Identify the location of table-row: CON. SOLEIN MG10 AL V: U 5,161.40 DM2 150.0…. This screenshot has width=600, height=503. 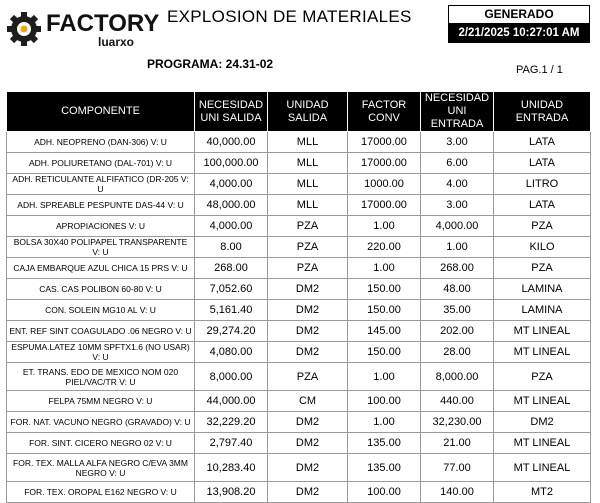
(298, 310).